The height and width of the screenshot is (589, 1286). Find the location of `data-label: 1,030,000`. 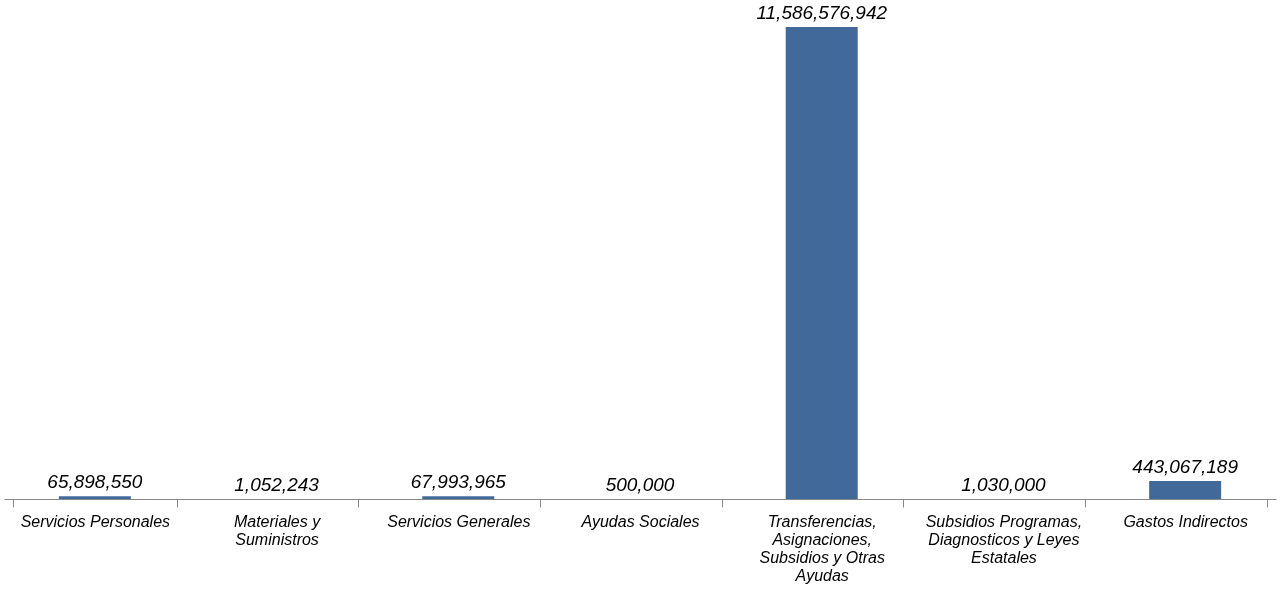

data-label: 1,030,000 is located at coordinates (1004, 484).